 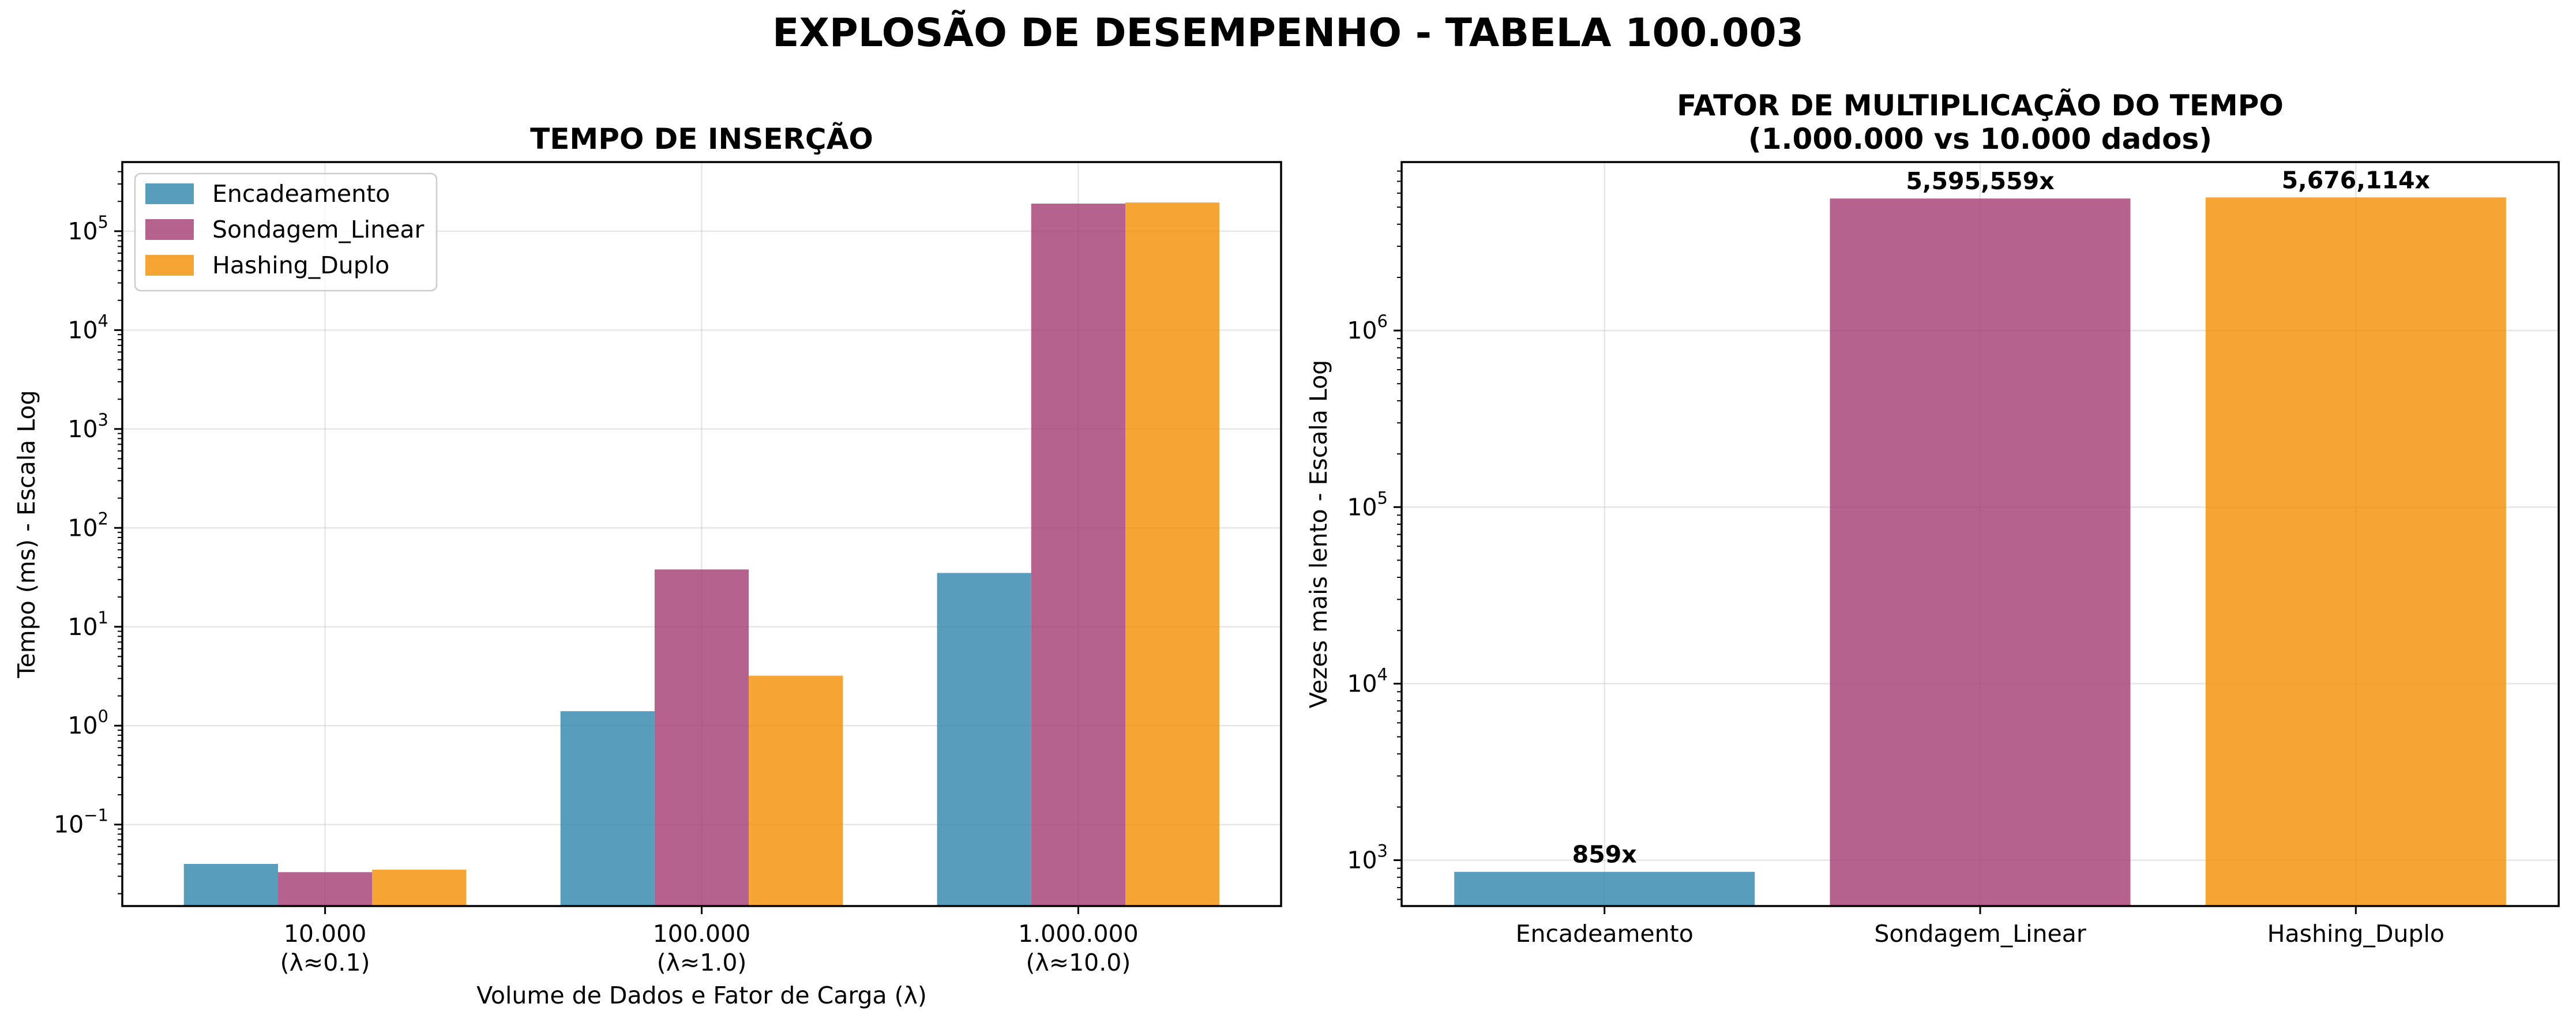 What do you see at coordinates (169, 193) in the screenshot?
I see `legend-swatch-encadeamento` at bounding box center [169, 193].